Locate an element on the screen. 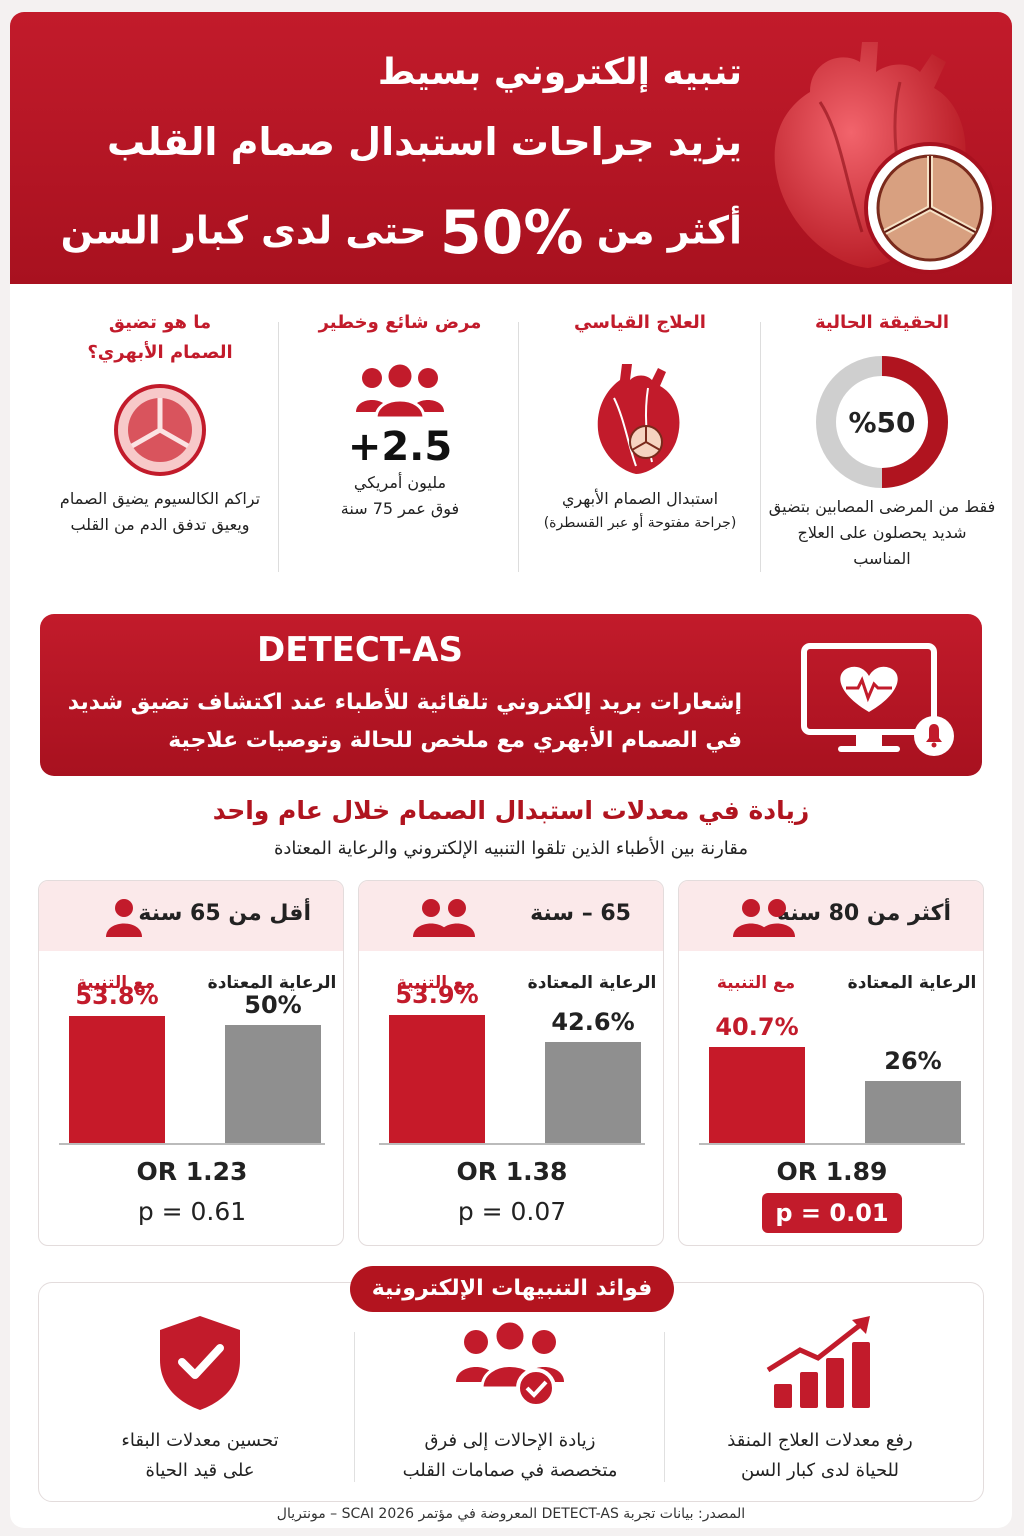 This screenshot has height=1536, width=1024. headline-line-2: يزيد جراحات استبدال صمام القلب is located at coordinates (424, 142).